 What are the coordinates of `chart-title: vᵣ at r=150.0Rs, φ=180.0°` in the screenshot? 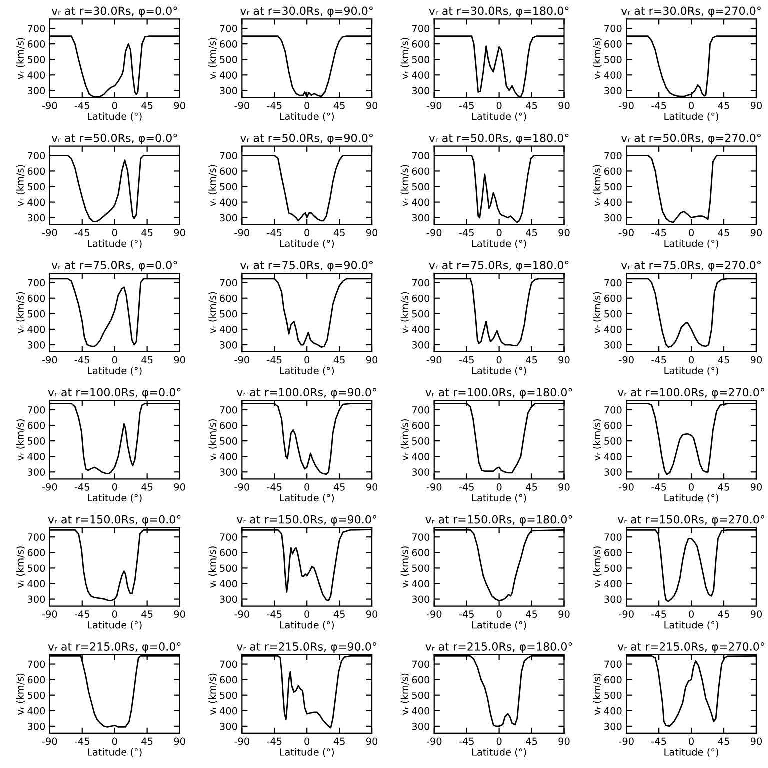 It's located at (499, 520).